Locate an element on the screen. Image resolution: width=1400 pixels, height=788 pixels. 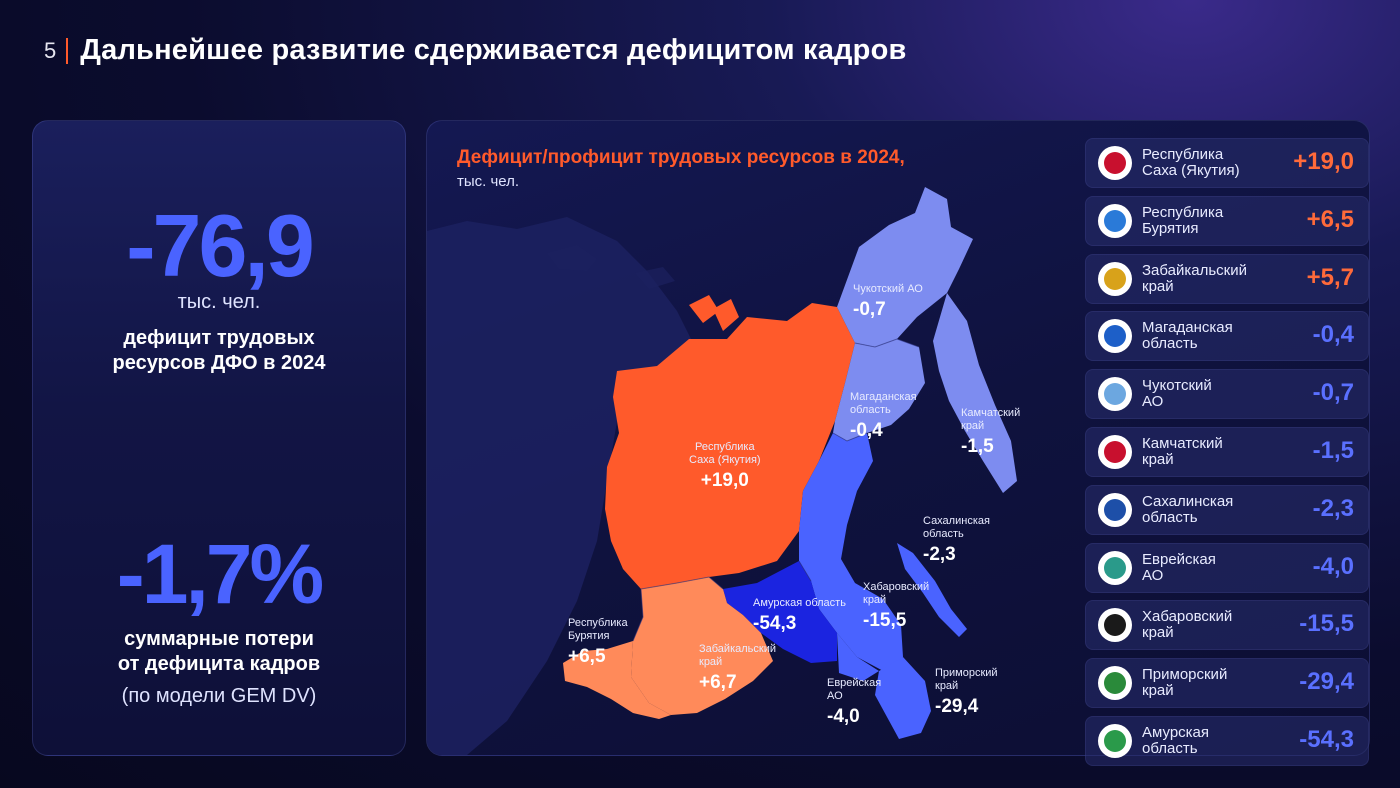
list-item: Амурская область -54,3 is located at coordinates (1227, 740).